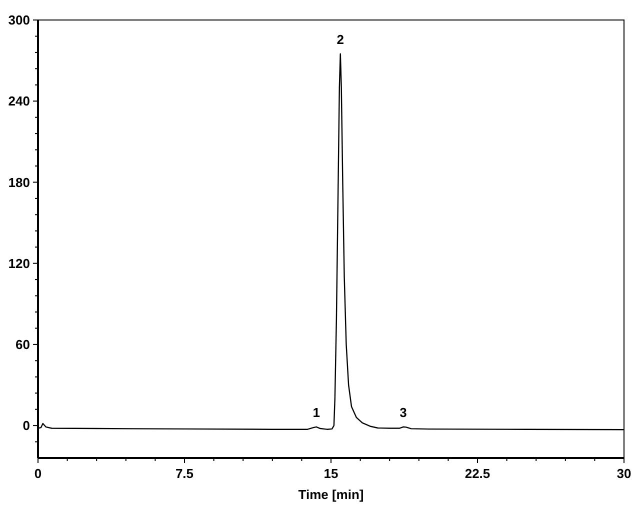 This screenshot has height=511, width=642. I want to click on annotation: 2, so click(340, 39).